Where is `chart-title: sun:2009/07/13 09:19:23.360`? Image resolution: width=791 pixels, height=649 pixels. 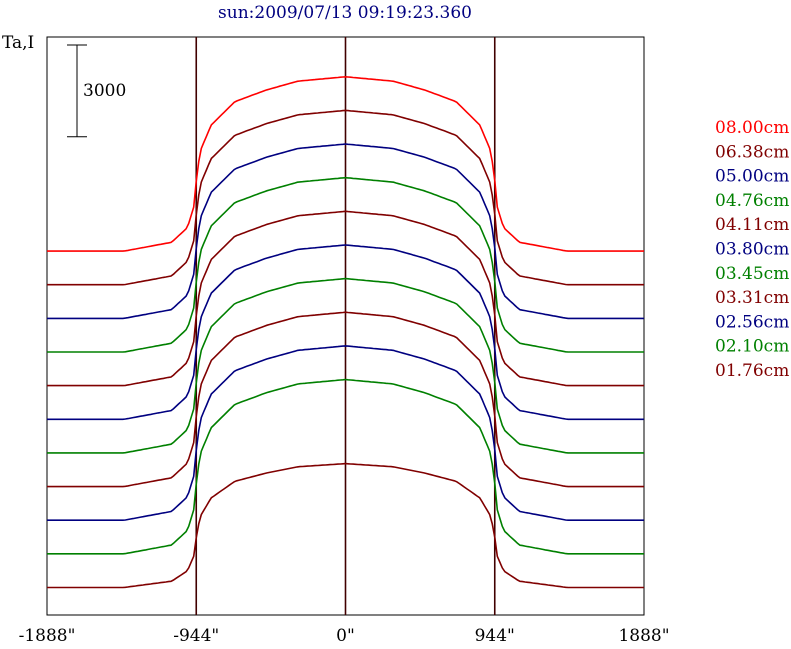 chart-title: sun:2009/07/13 09:19:23.360 is located at coordinates (345, 13).